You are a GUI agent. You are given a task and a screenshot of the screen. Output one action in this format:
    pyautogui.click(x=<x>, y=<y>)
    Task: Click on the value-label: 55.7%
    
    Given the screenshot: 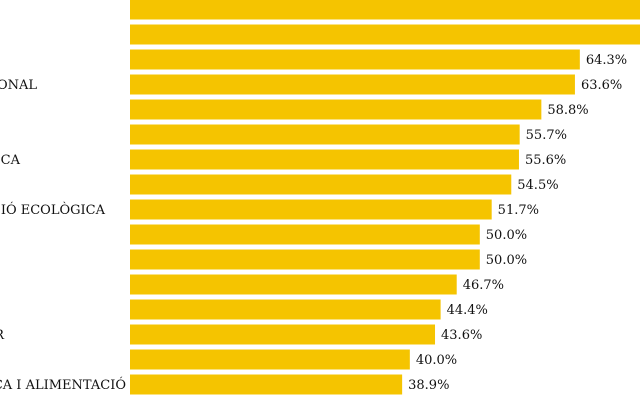 What is the action you would take?
    pyautogui.click(x=546, y=135)
    